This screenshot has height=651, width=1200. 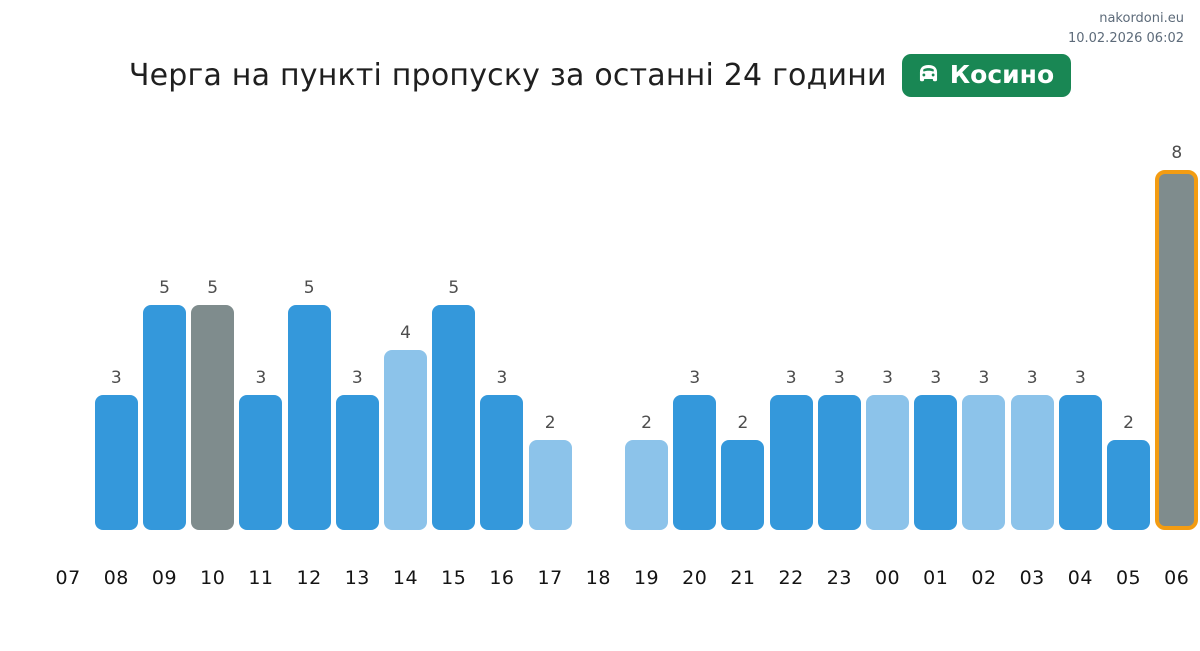 I want to click on bar-value-label-09: 5, so click(x=164, y=288).